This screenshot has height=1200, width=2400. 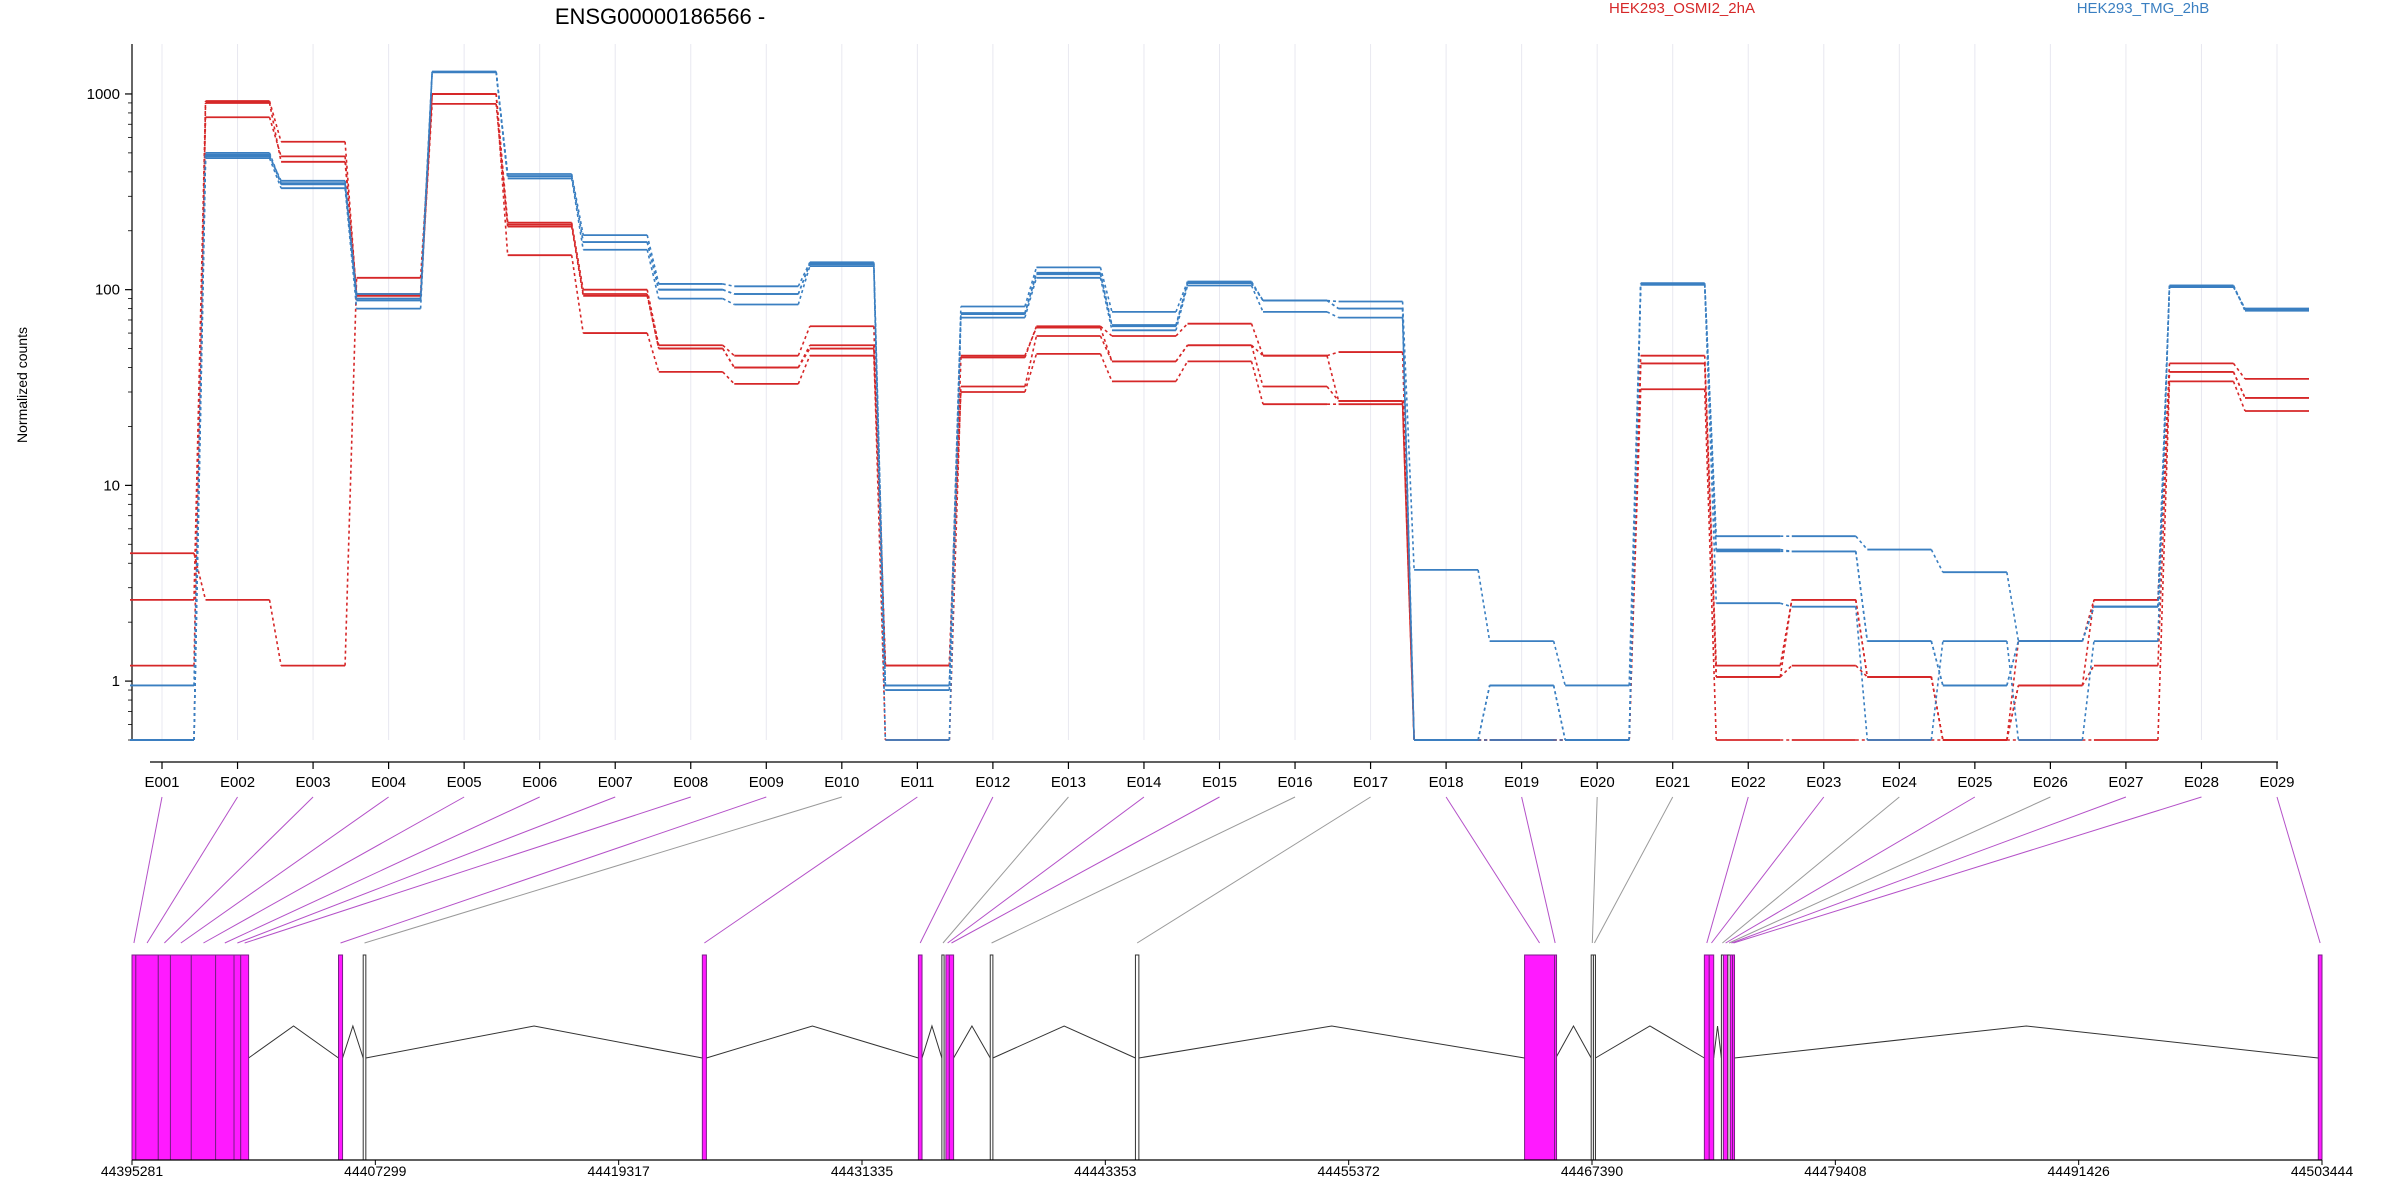 I want to click on genomic-tick-label: 44419317, so click(x=619, y=1171).